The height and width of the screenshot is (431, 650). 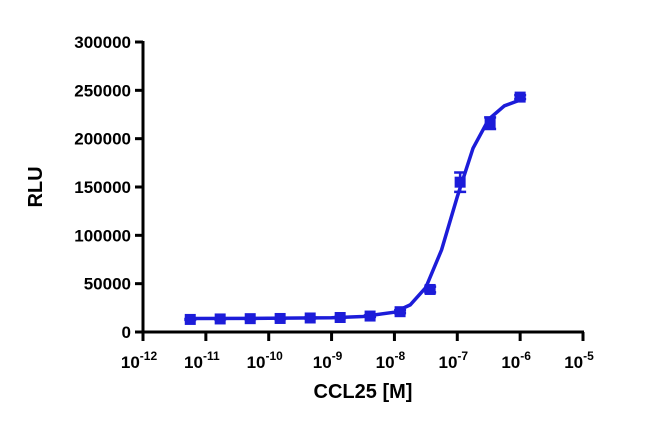 I want to click on x-tick-exponent: -5, so click(x=588, y=356).